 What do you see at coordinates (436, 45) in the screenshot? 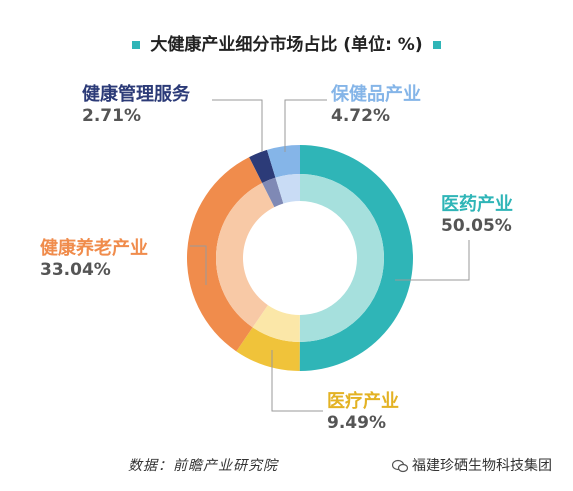
I see `title-square-right-icon` at bounding box center [436, 45].